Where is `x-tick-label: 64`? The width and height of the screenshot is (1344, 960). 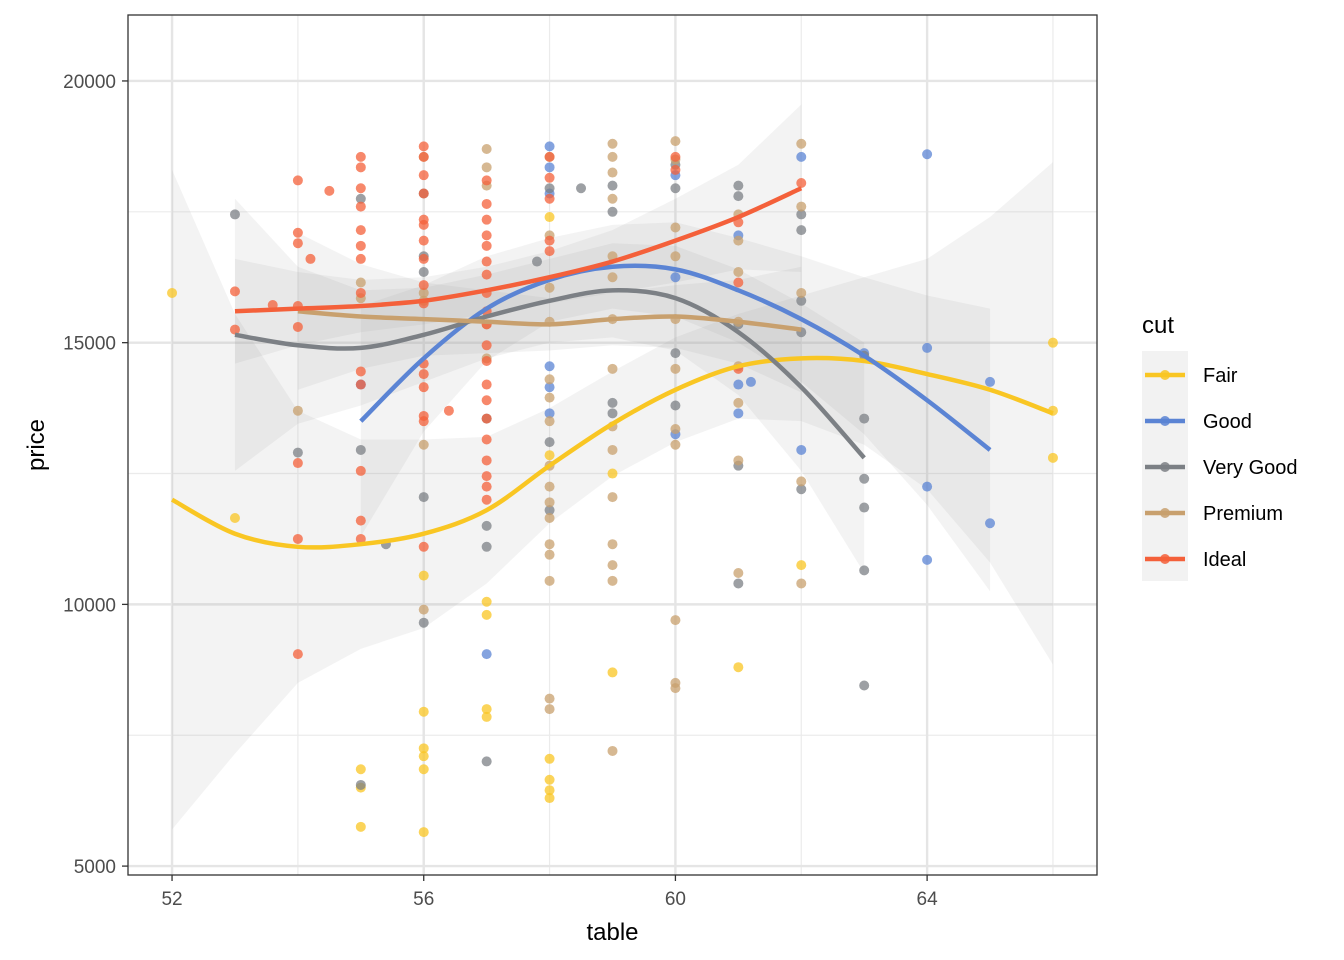
x-tick-label: 64 is located at coordinates (928, 899).